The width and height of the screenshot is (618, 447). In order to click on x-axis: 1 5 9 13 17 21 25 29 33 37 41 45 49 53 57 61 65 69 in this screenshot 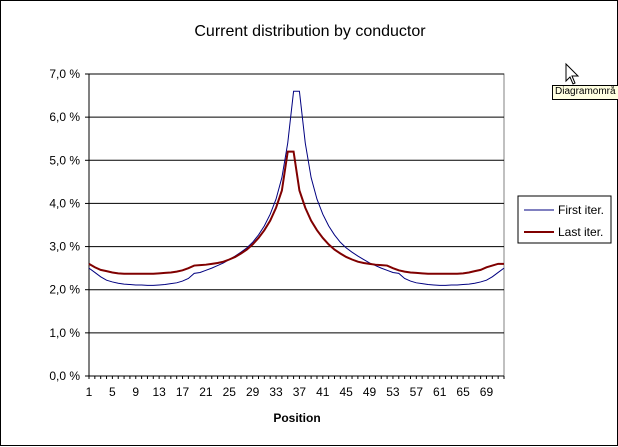, I will do `click(295, 387)`.